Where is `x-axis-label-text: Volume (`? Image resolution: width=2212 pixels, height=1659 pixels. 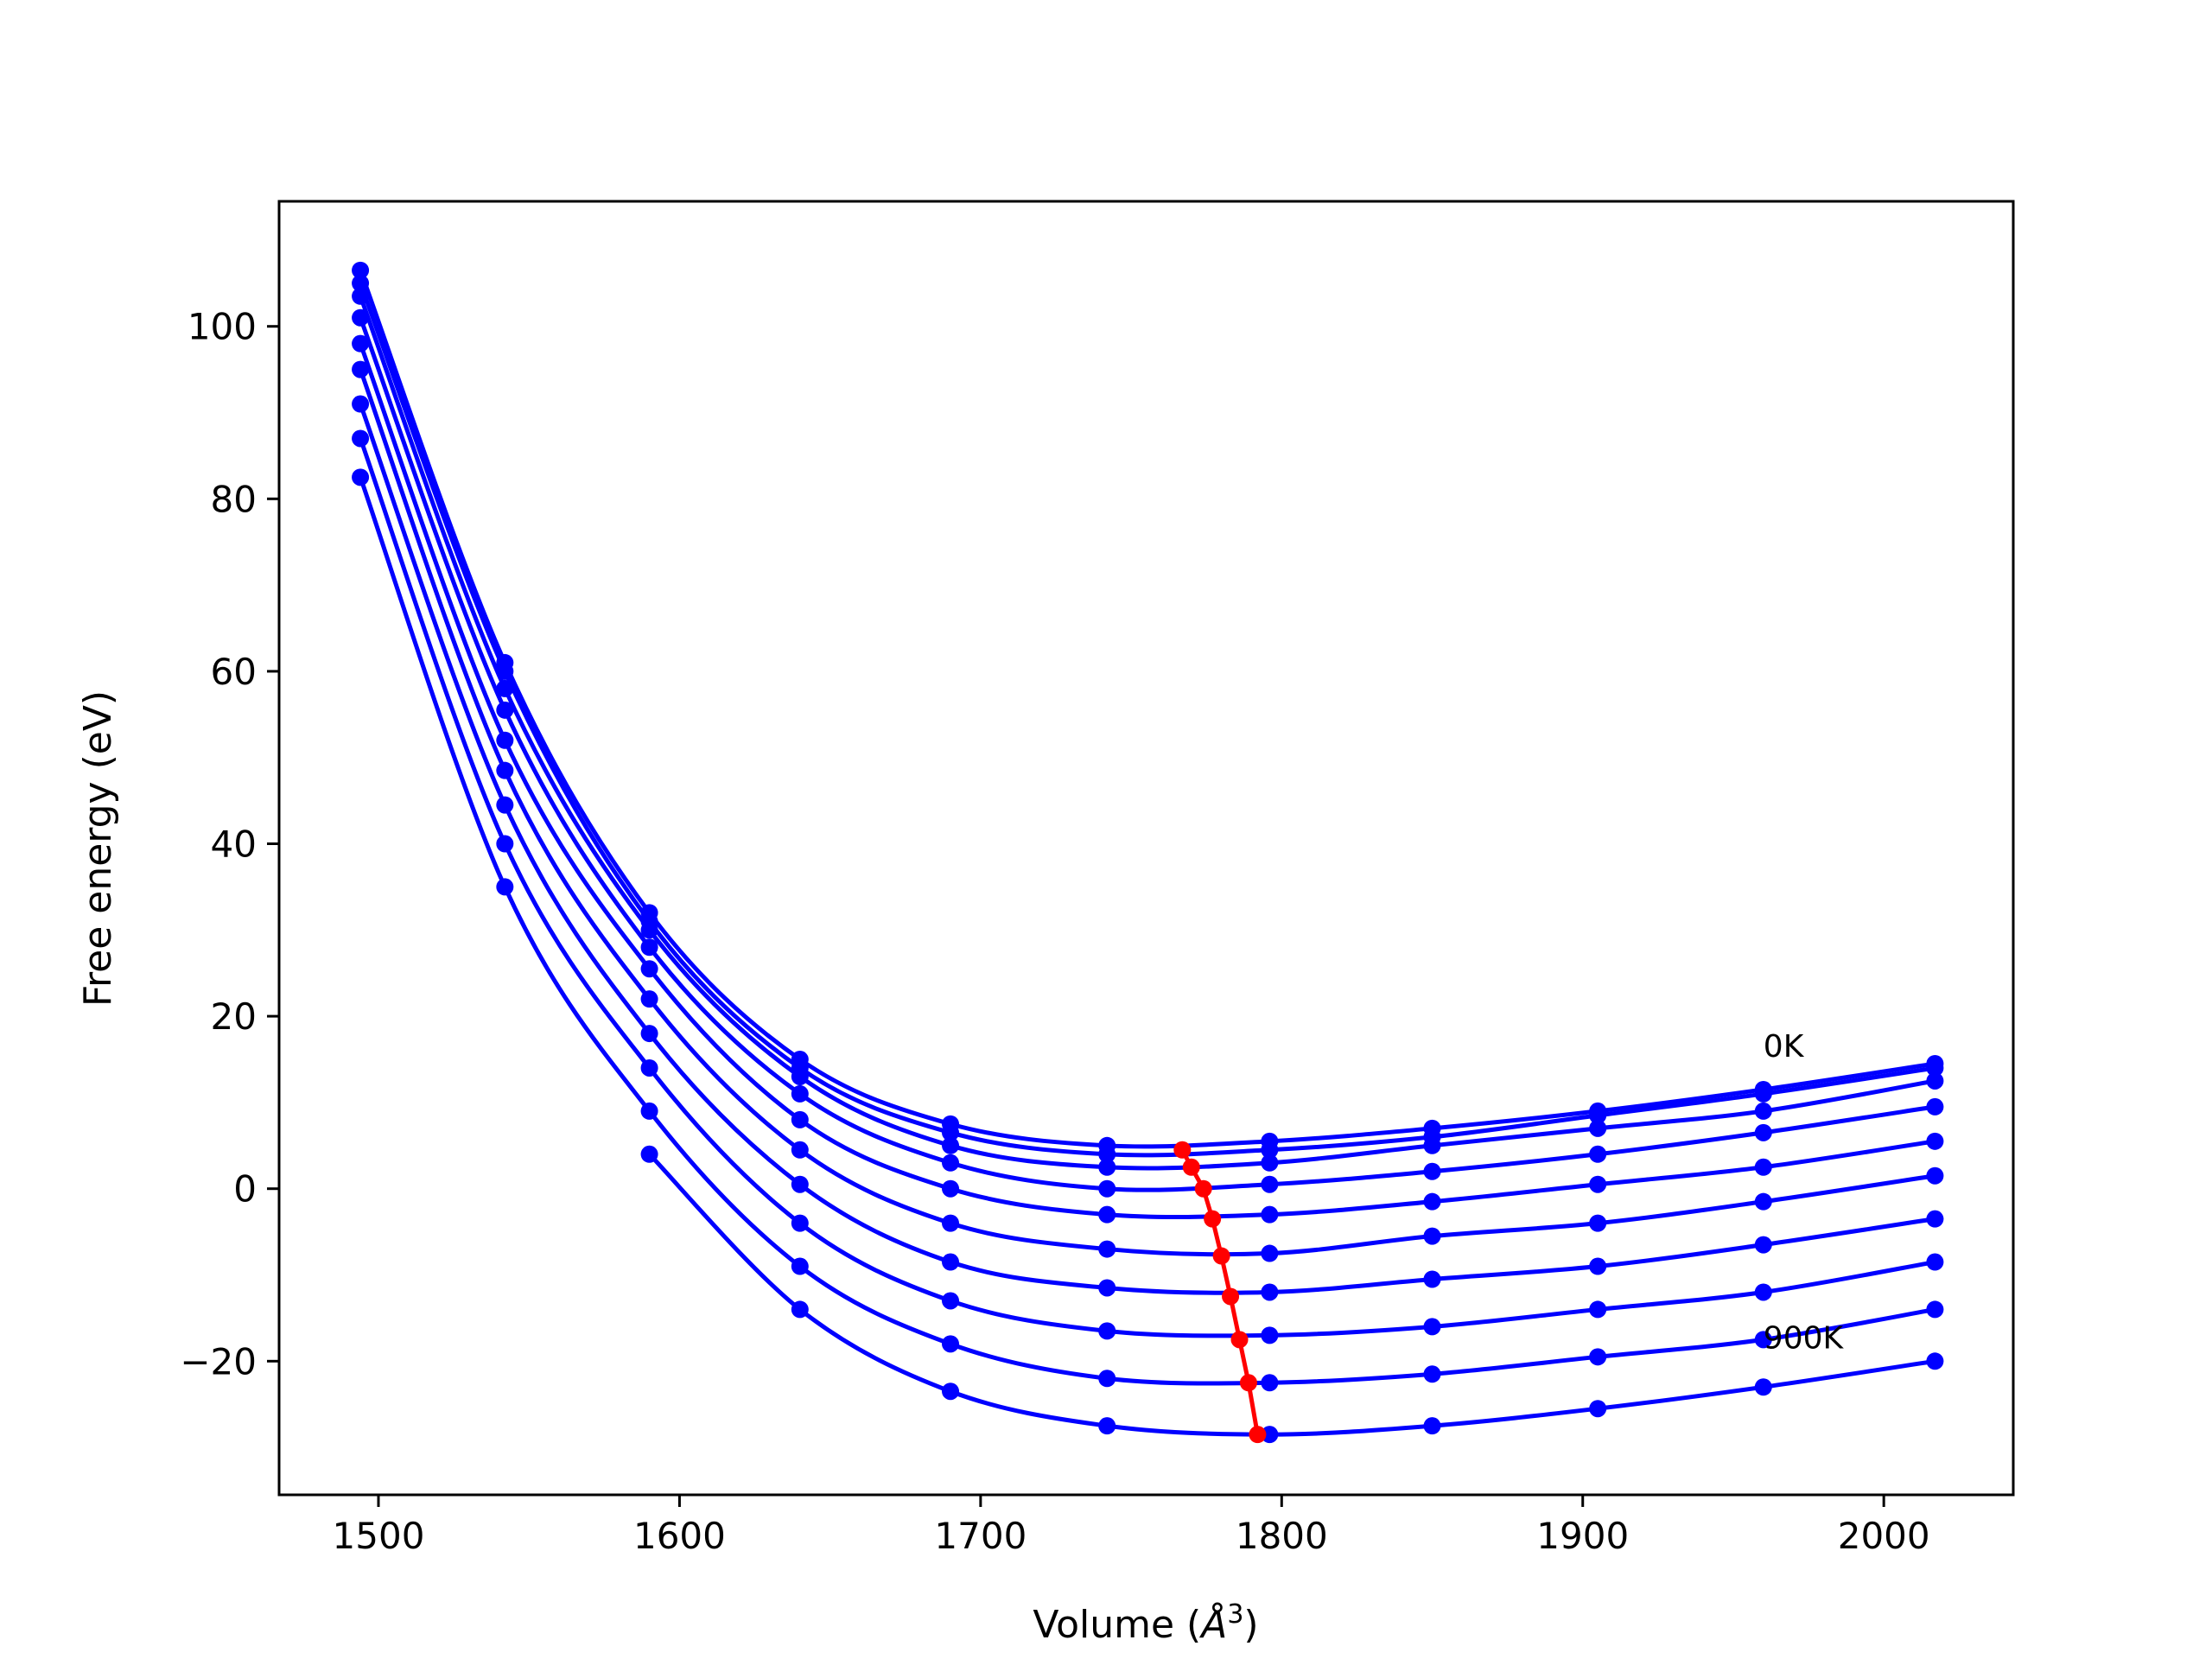
x-axis-label-text: Volume ( is located at coordinates (1117, 1625).